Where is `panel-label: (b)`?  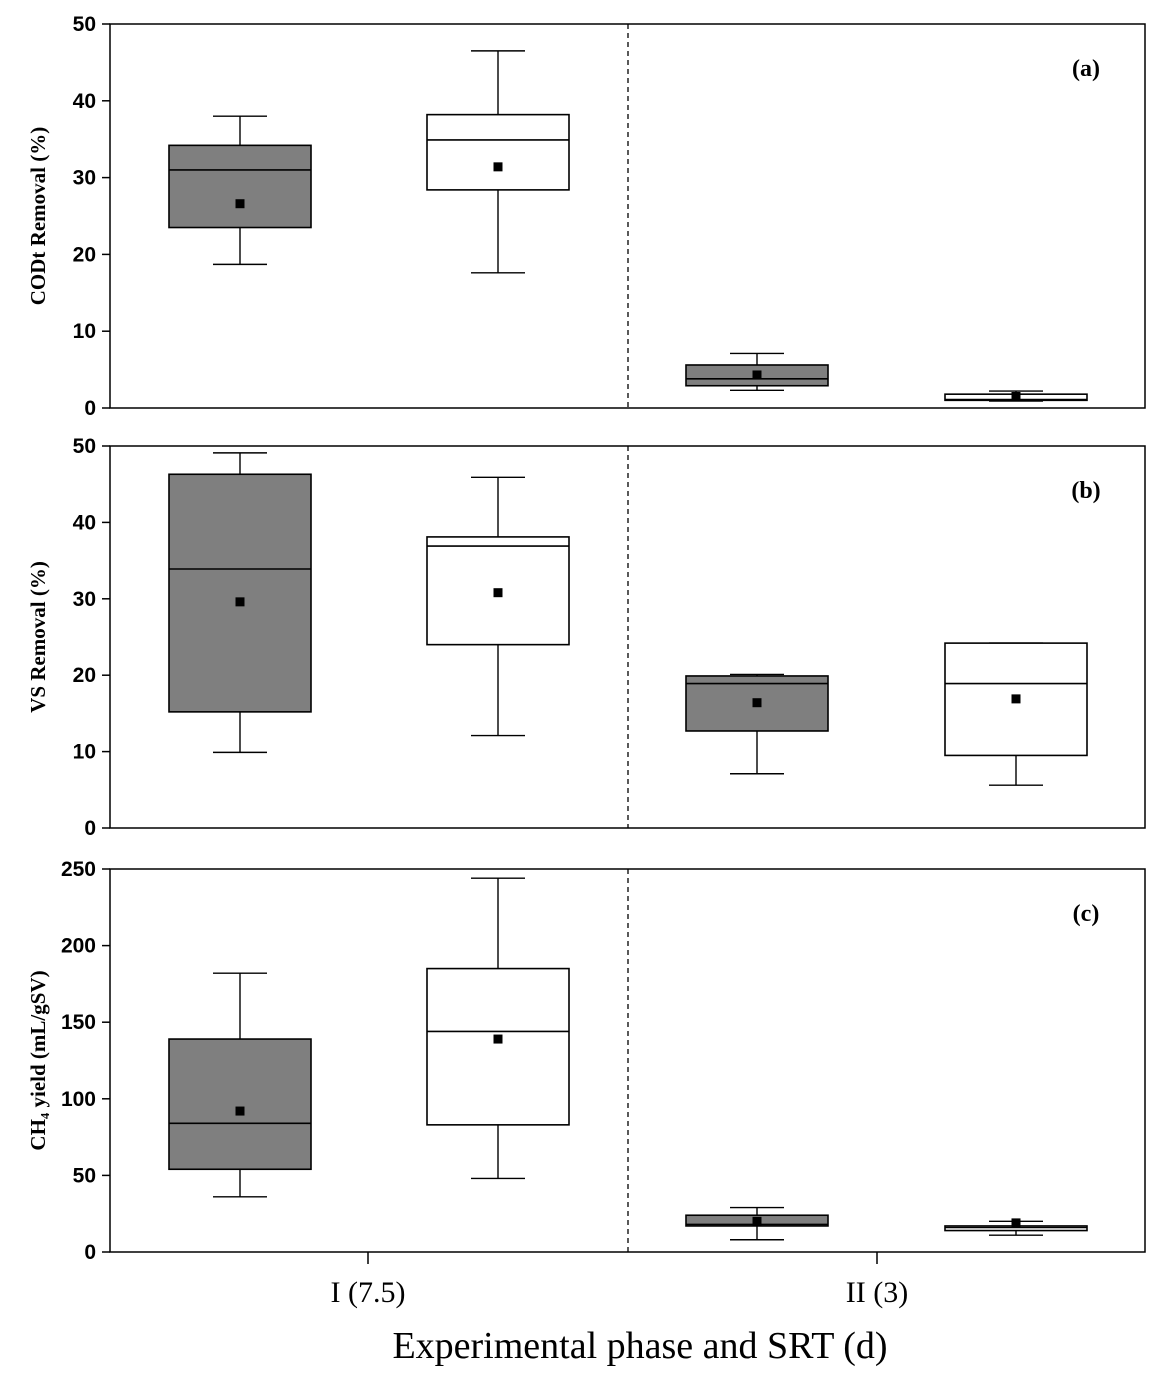 panel-label: (b) is located at coordinates (1085, 491).